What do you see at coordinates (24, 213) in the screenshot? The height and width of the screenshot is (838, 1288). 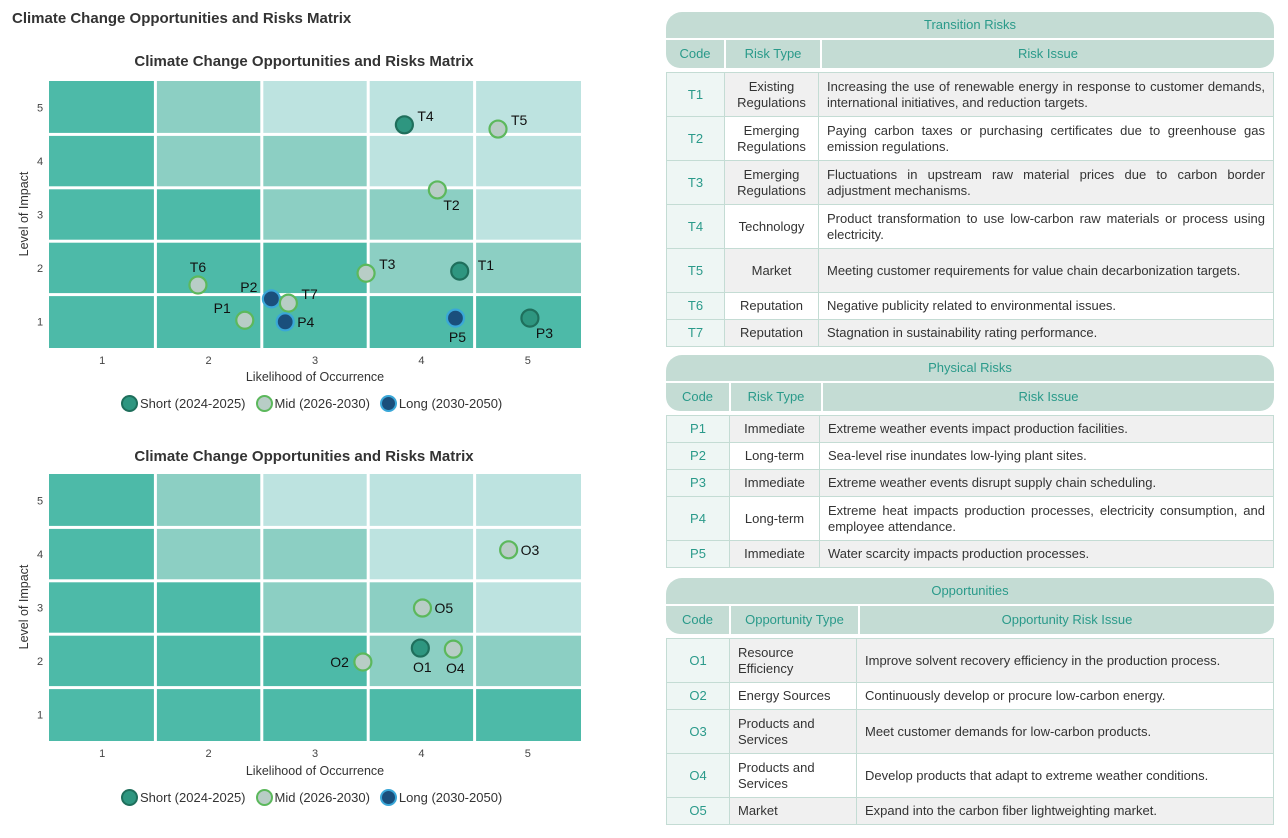 I see `y-axis-label: Level of Impact` at bounding box center [24, 213].